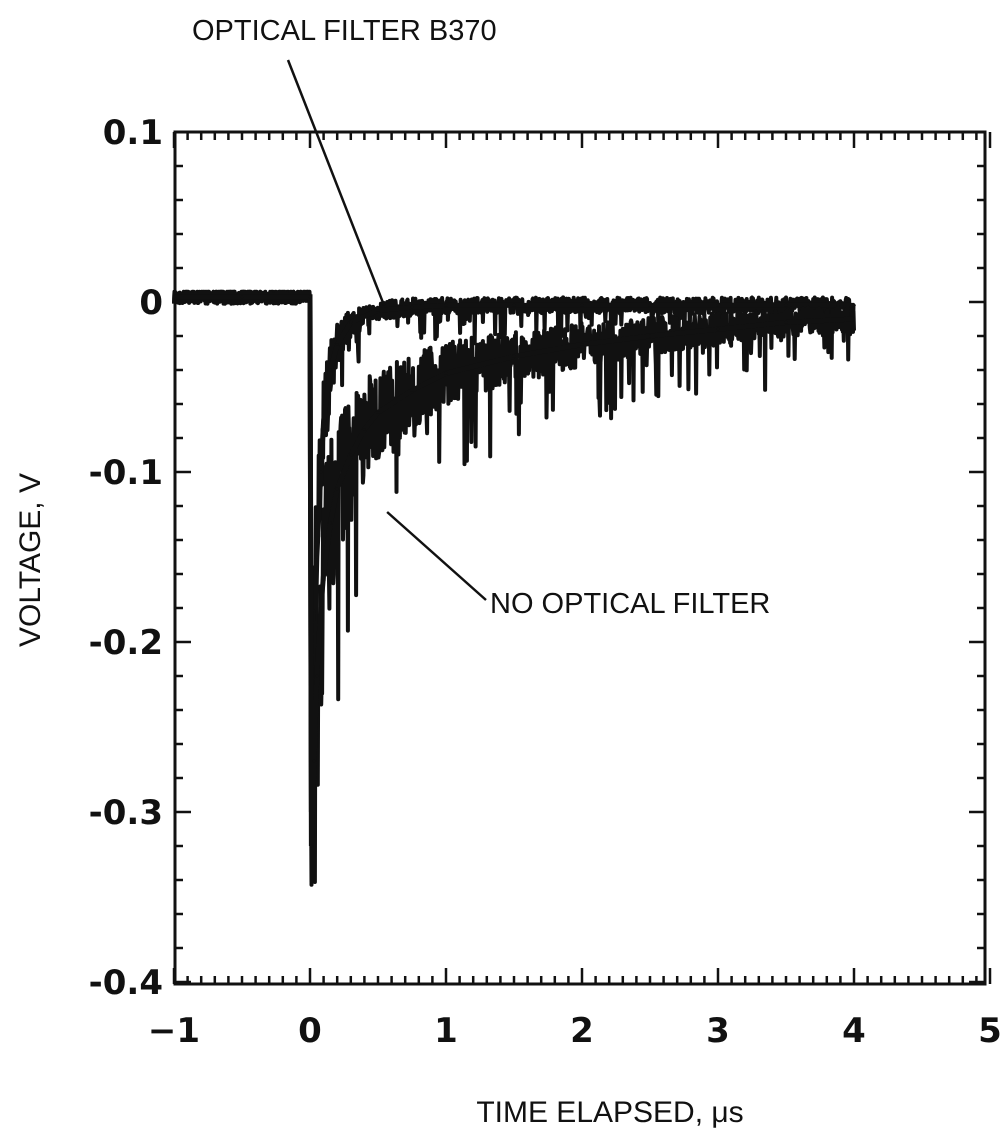 Image resolution: width=1007 pixels, height=1135 pixels. I want to click on leader-line-optical-filter, so click(336, 182).